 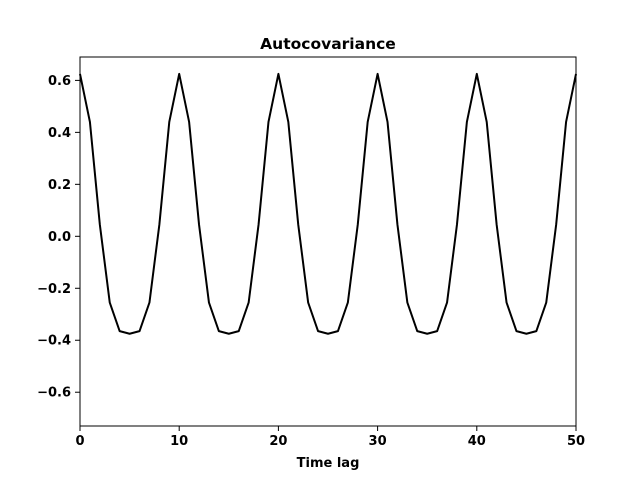 I want to click on x-tick-label: 50, so click(x=576, y=441).